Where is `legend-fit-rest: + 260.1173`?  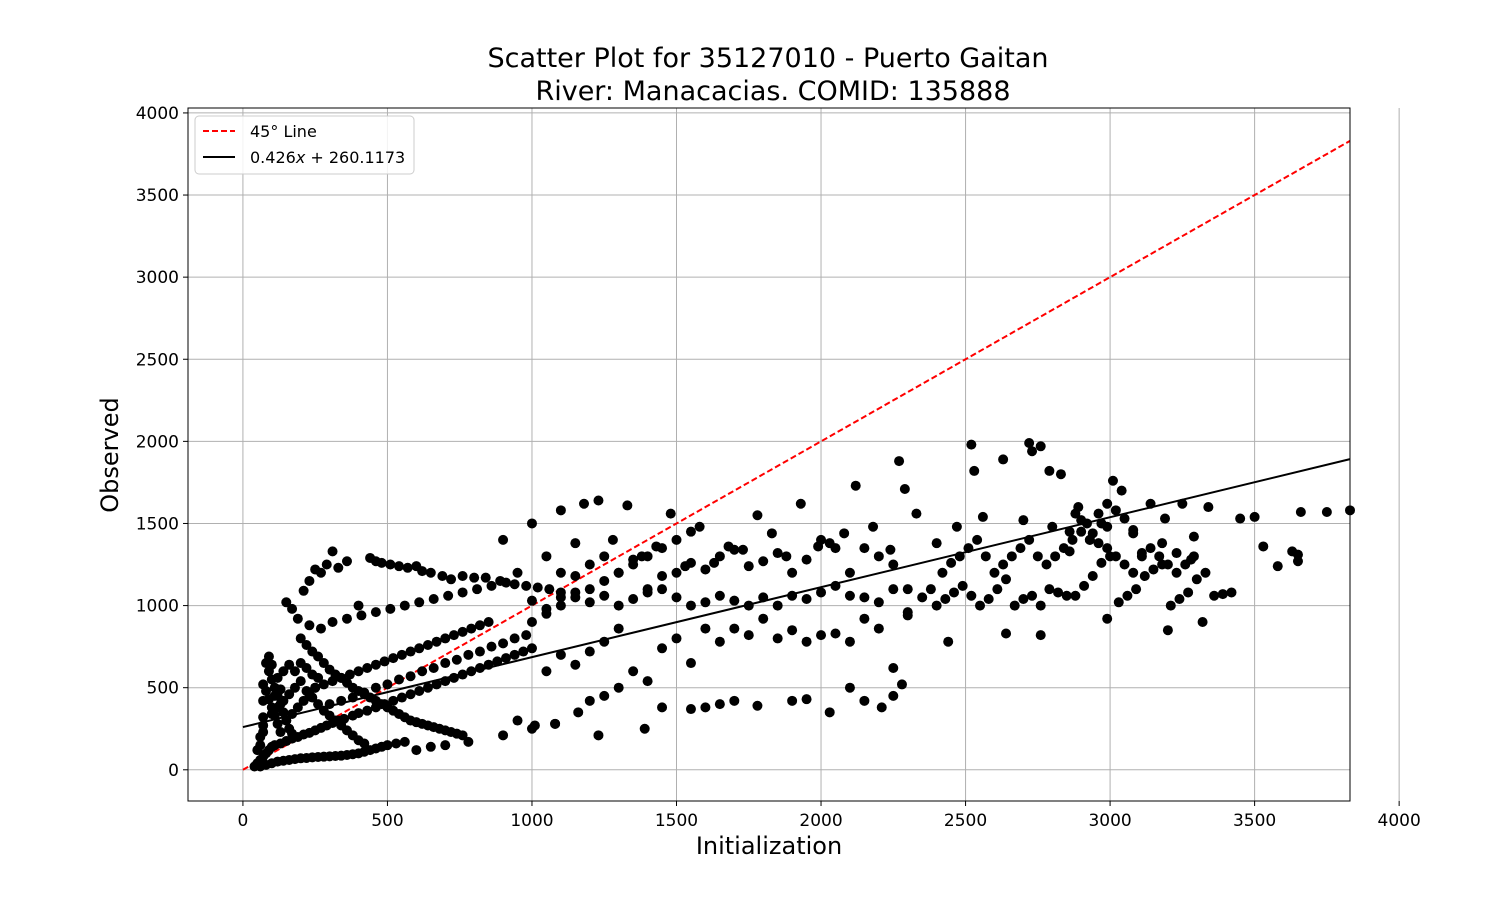
legend-fit-rest: + 260.1173 is located at coordinates (355, 157).